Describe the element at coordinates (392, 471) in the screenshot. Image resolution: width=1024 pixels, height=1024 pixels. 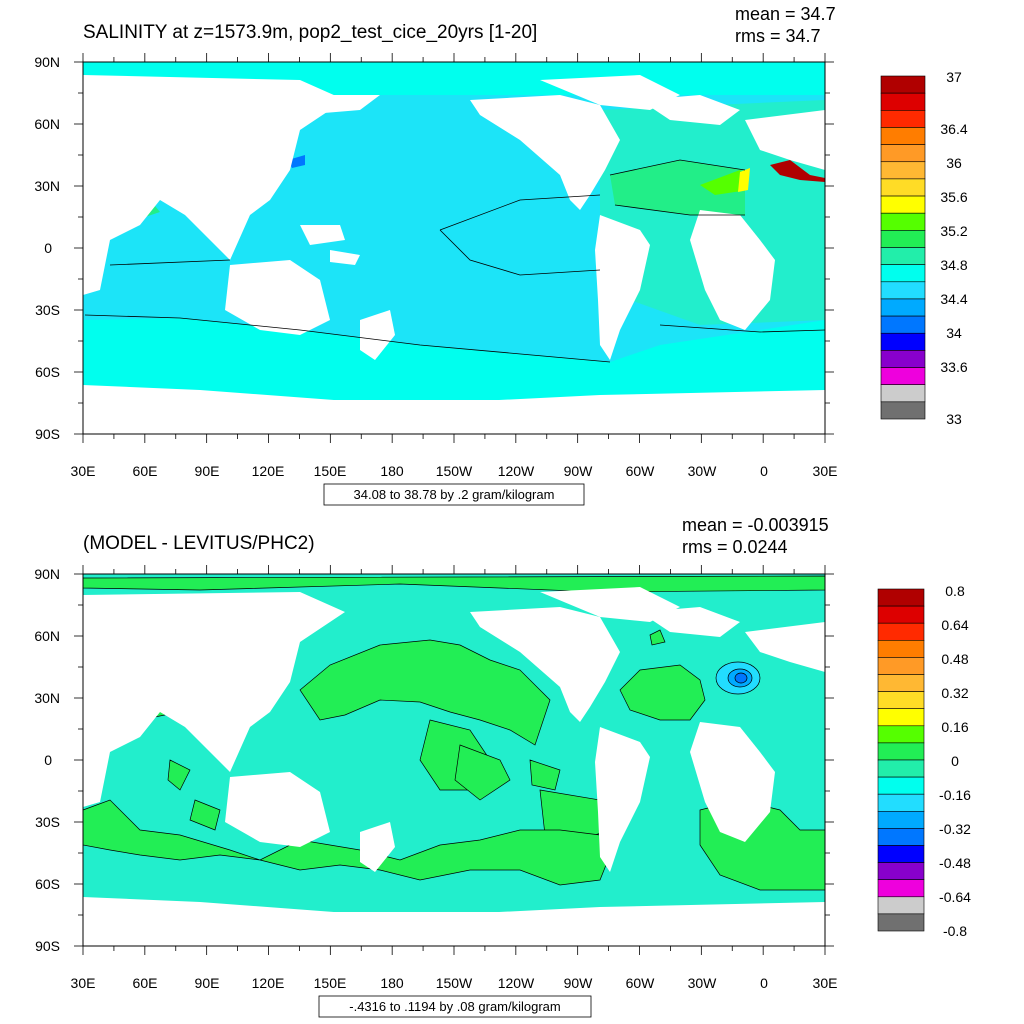
I see `top-lon-label: 180` at that location.